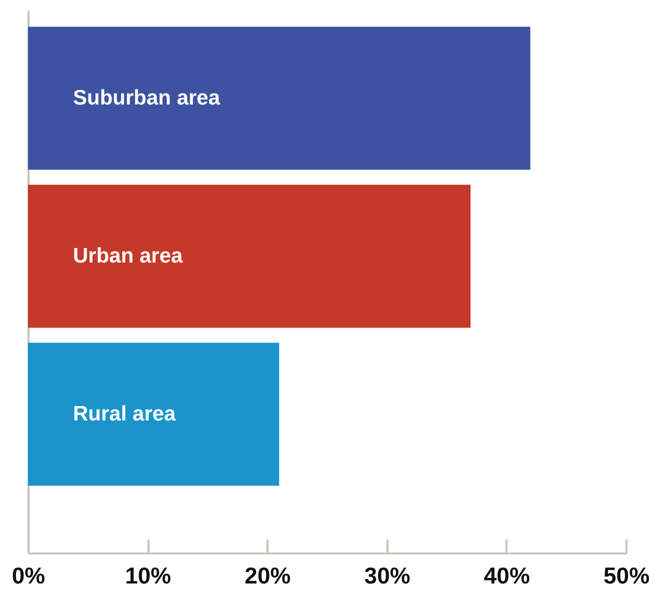 The image size is (649, 589). What do you see at coordinates (267, 575) in the screenshot?
I see `x-tick-label: 20%` at bounding box center [267, 575].